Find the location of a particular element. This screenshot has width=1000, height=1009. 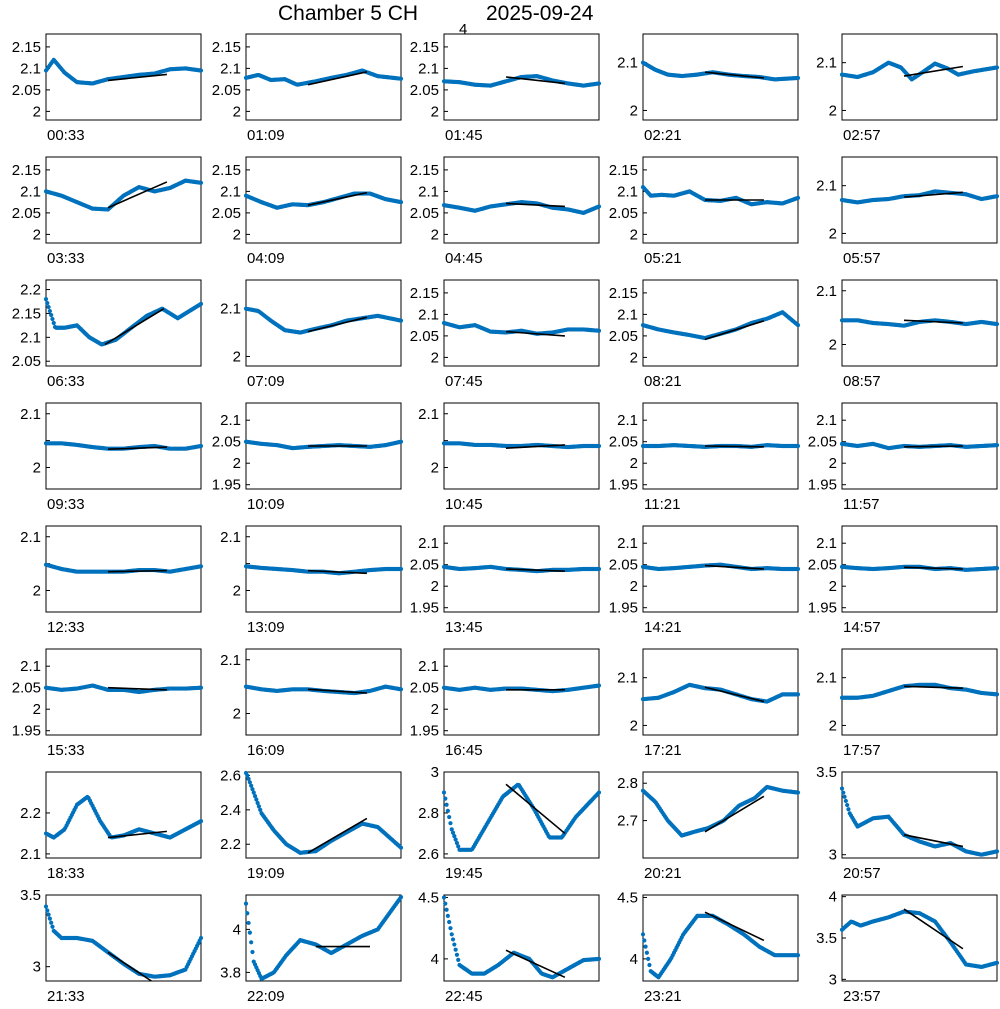

y-tick-label: 2.8 is located at coordinates (428, 813).